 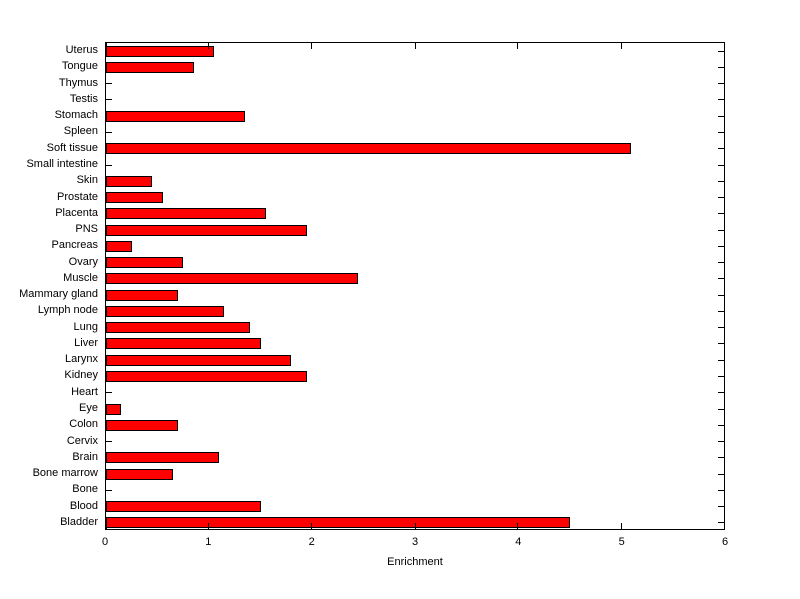 I want to click on y-axis-label-kidney: Kidney, so click(x=81, y=375).